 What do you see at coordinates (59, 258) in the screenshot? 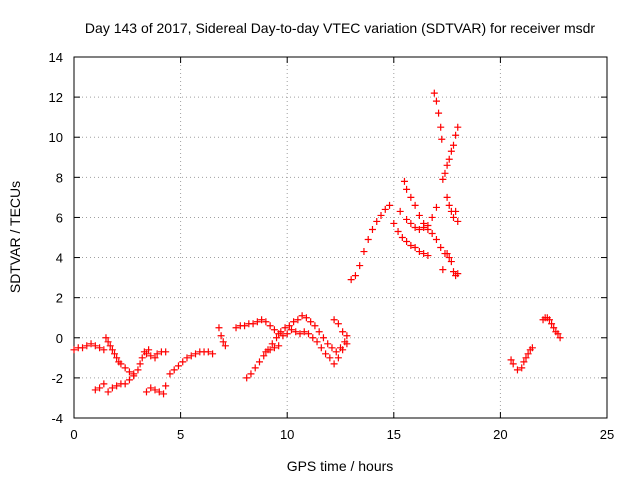
I see `y-tick-label: 4` at bounding box center [59, 258].